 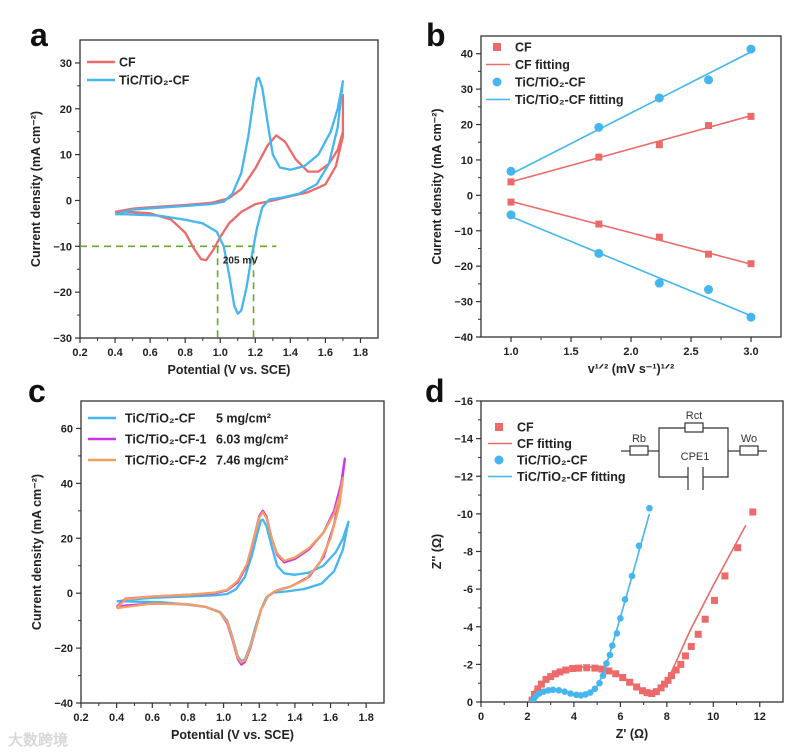 What do you see at coordinates (252, 440) in the screenshot?
I see `legend-loading: 6.03 mg/cm²` at bounding box center [252, 440].